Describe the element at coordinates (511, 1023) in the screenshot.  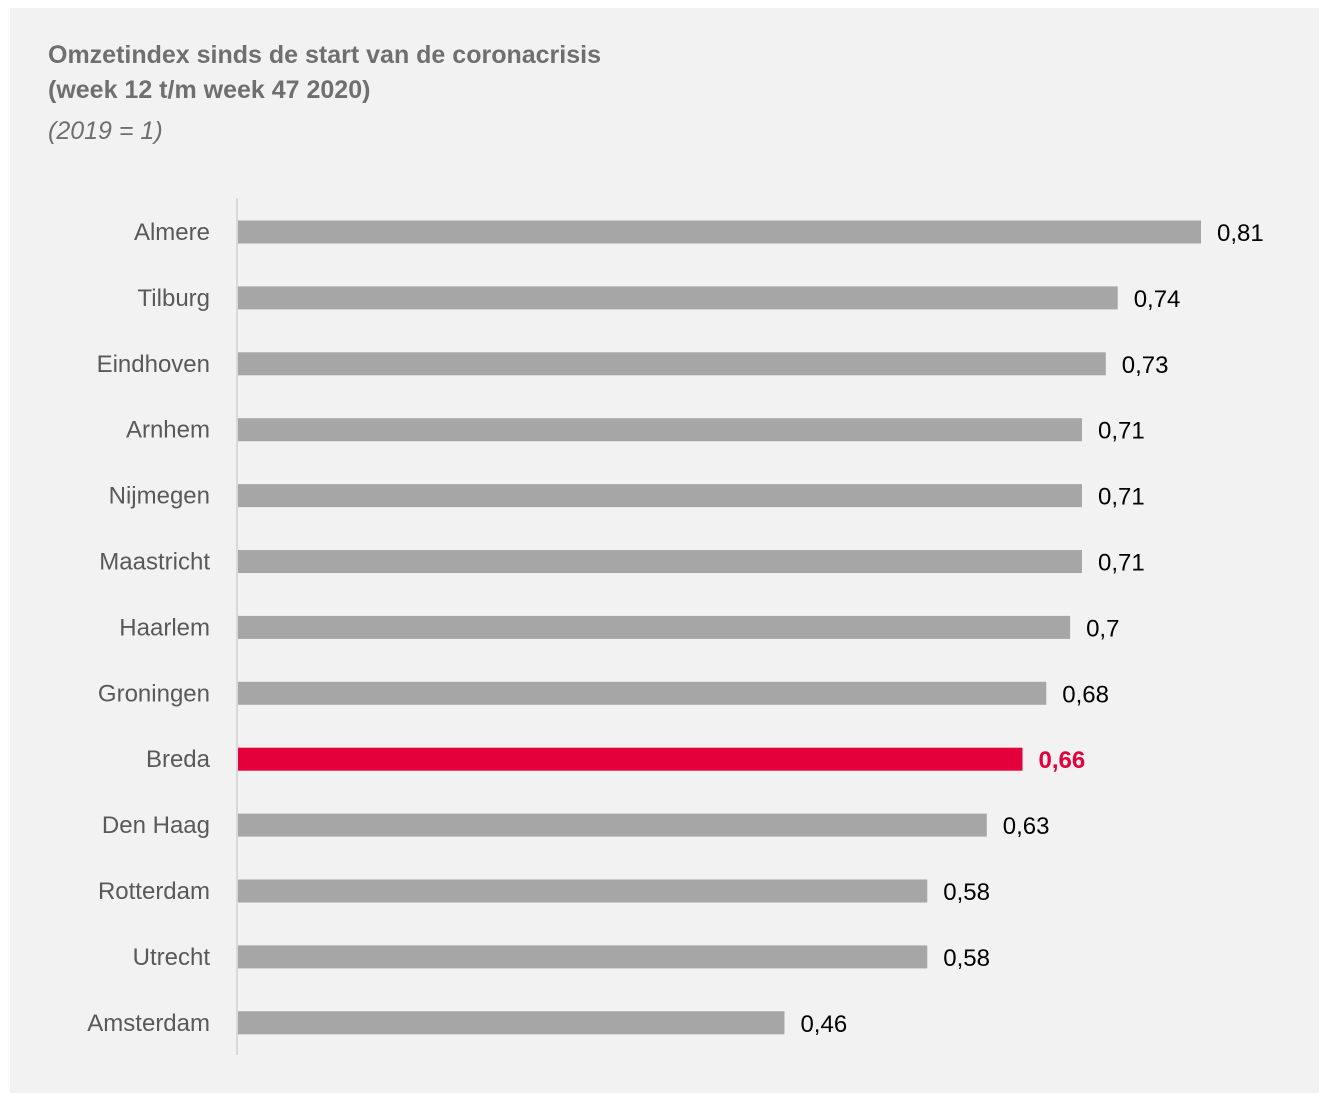
I see `bar-amsterdam` at that location.